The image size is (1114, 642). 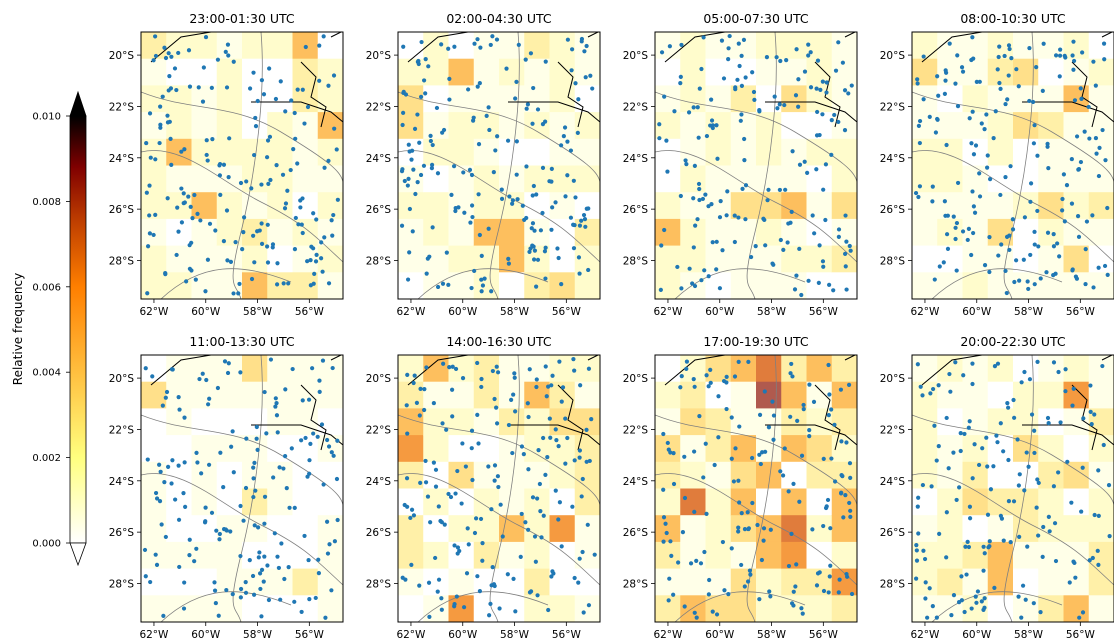 What do you see at coordinates (499, 137) in the screenshot?
I see `river-line` at bounding box center [499, 137].